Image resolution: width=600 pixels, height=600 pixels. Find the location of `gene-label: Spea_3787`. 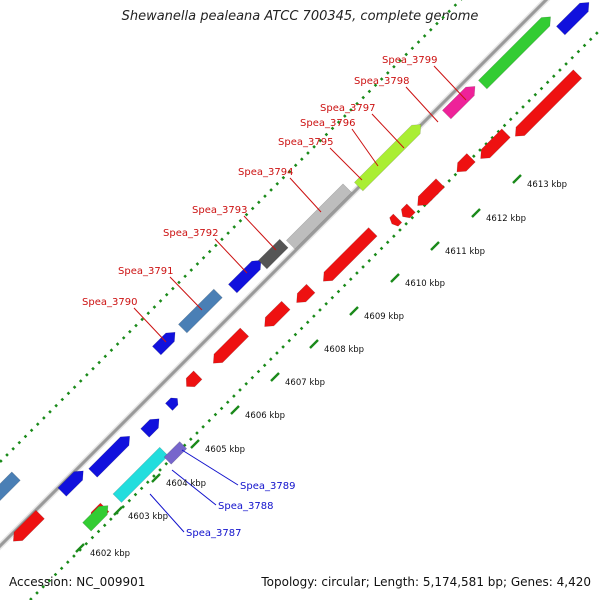

gene-label: Spea_3787 is located at coordinates (213, 533).